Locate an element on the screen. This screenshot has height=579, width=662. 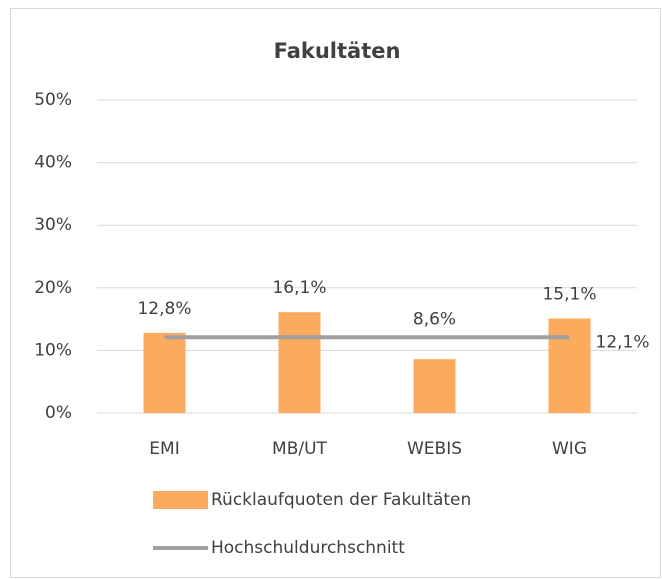
data-label: 12,1% is located at coordinates (623, 342).